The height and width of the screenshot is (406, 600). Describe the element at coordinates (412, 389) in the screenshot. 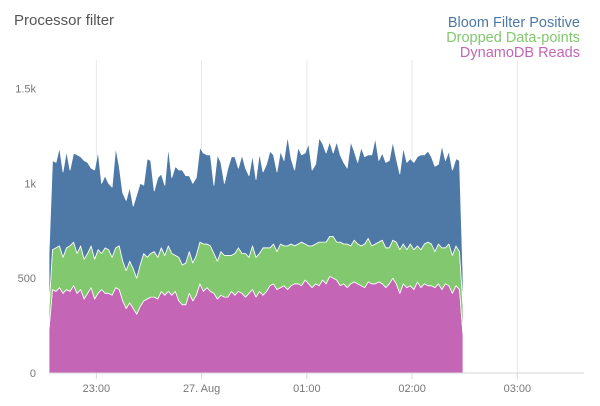

I see `x-tick-label-3: 02:00` at that location.